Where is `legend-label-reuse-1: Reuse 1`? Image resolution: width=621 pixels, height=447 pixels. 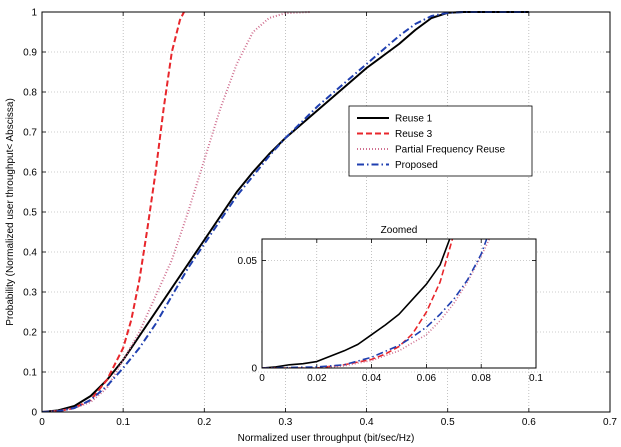
legend-label-reuse-1: Reuse 1 is located at coordinates (414, 119).